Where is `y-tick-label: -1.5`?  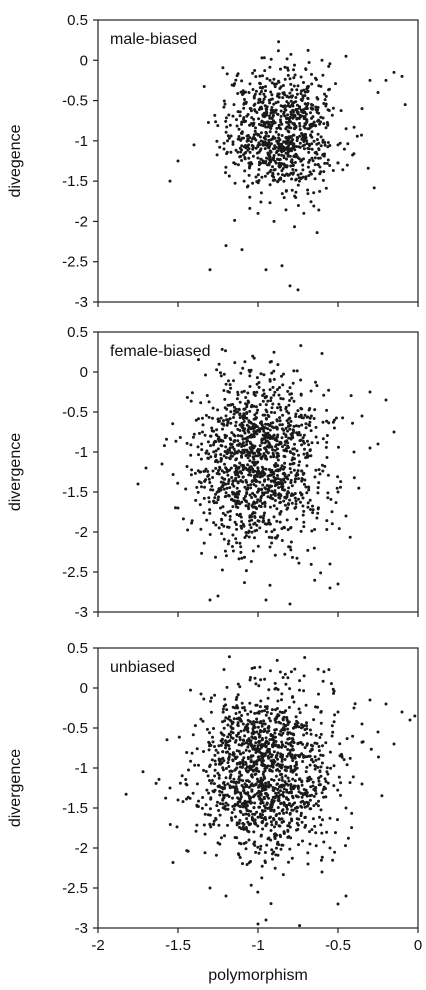 y-tick-label: -1.5 is located at coordinates (75, 808).